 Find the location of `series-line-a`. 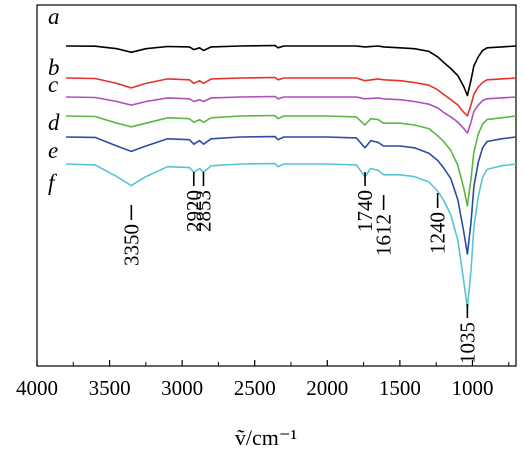

series-line-a is located at coordinates (291, 70).